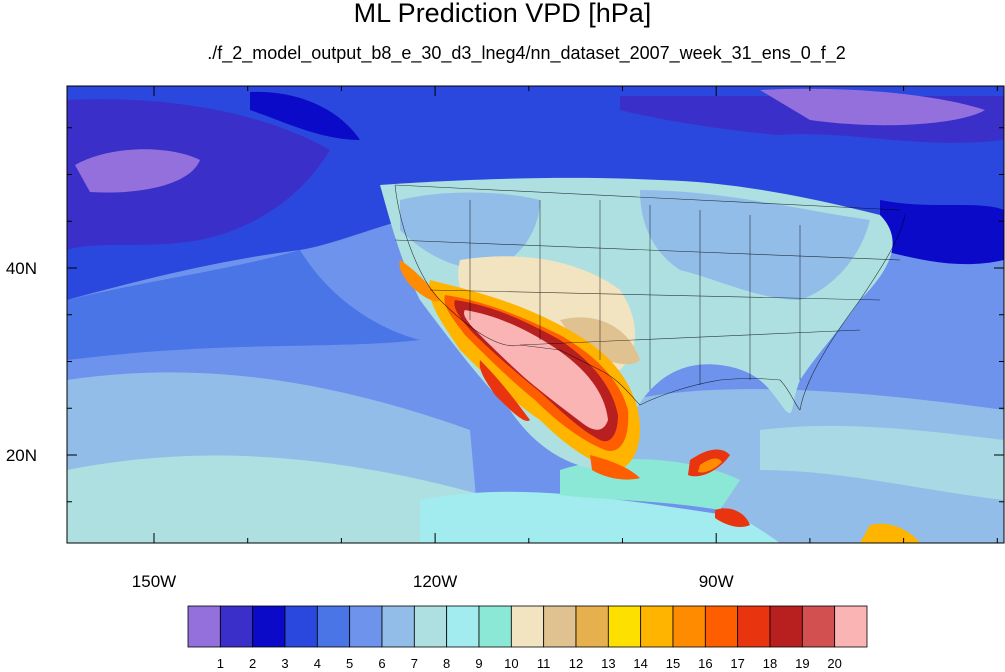  What do you see at coordinates (770, 663) in the screenshot?
I see `colorbar-label: 18` at bounding box center [770, 663].